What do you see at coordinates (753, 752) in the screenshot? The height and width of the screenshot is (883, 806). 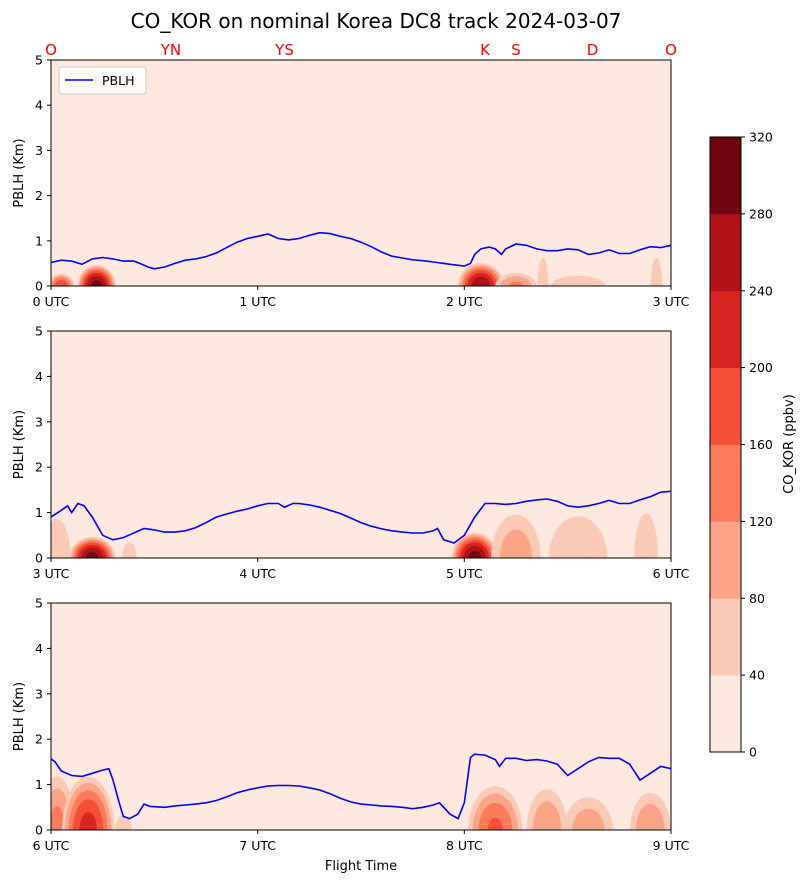 I see `colorbar-tick-label: 0` at bounding box center [753, 752].